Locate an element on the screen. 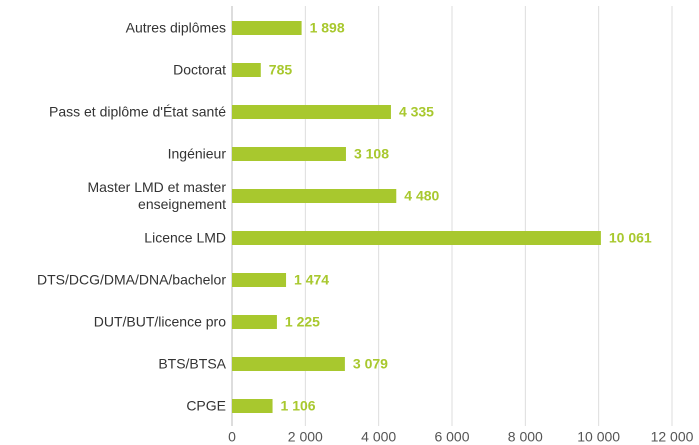 The width and height of the screenshot is (699, 445). value-label: 4 335 is located at coordinates (416, 112).